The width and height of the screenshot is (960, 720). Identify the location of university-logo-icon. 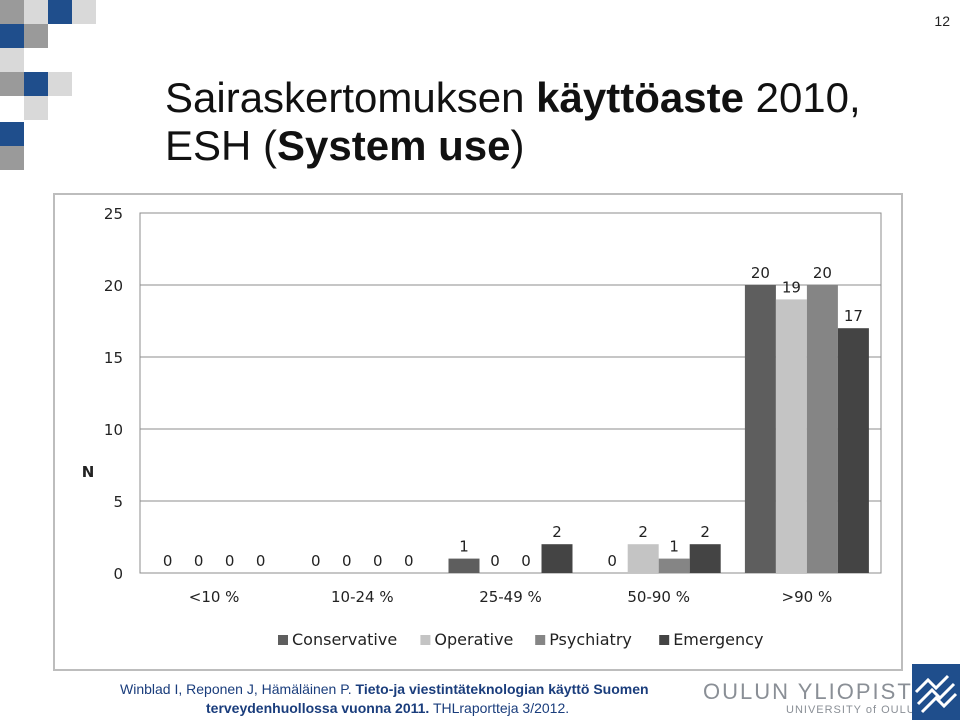
(936, 692).